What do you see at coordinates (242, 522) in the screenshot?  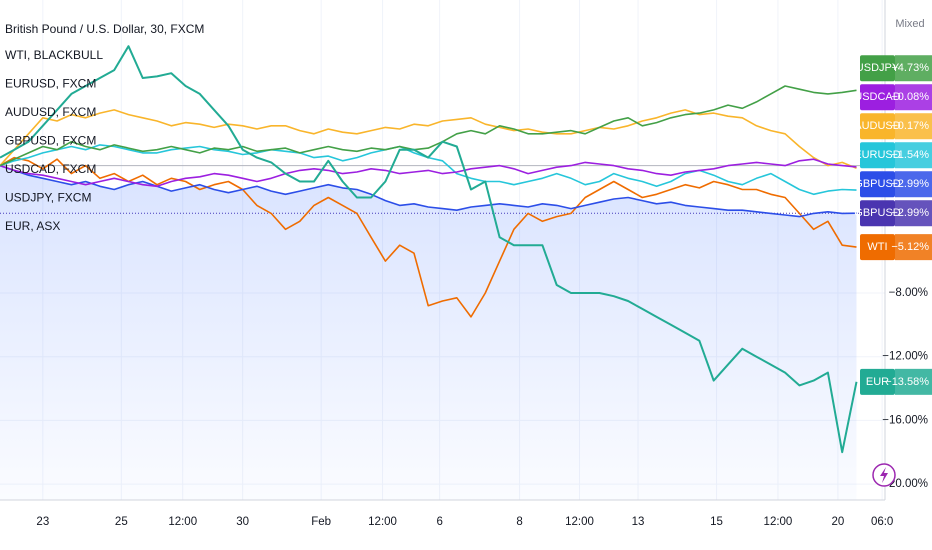 I see `x-tick-label: 30` at bounding box center [242, 522].